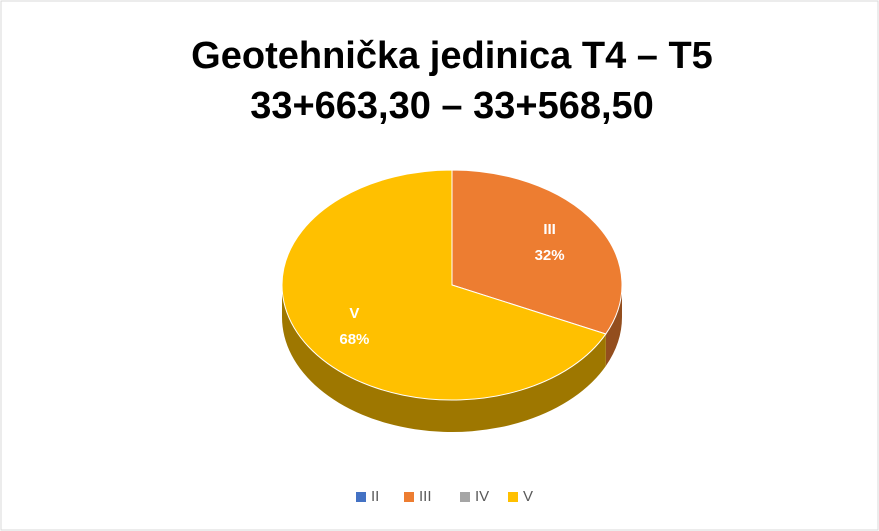  I want to click on data-label: 32%, so click(550, 255).